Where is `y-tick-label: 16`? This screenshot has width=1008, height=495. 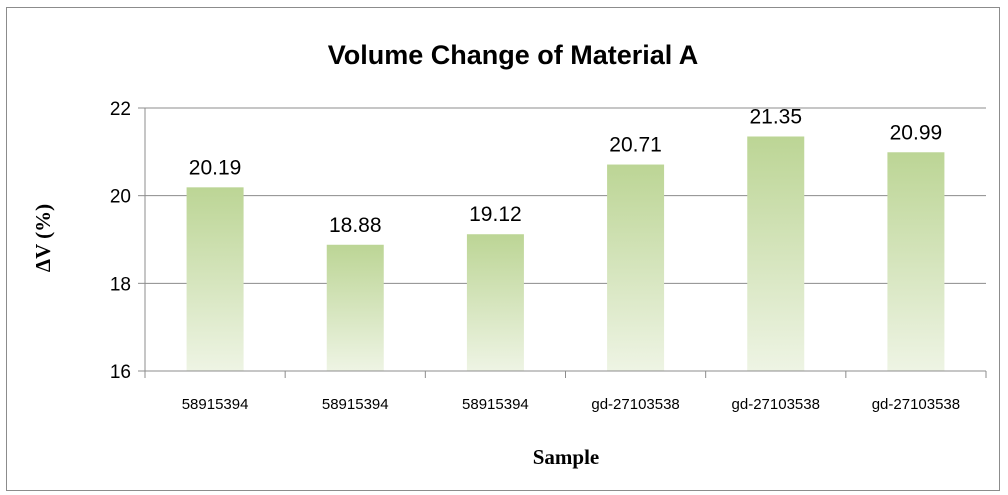
y-tick-label: 16 is located at coordinates (120, 372).